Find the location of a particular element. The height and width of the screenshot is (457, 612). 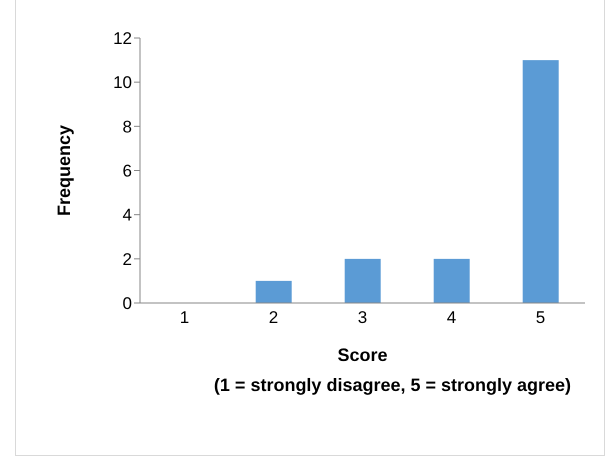

x-axis-title: Score (1 = strongly disagree, 5 = strongly agree) is located at coordinates (393, 370).